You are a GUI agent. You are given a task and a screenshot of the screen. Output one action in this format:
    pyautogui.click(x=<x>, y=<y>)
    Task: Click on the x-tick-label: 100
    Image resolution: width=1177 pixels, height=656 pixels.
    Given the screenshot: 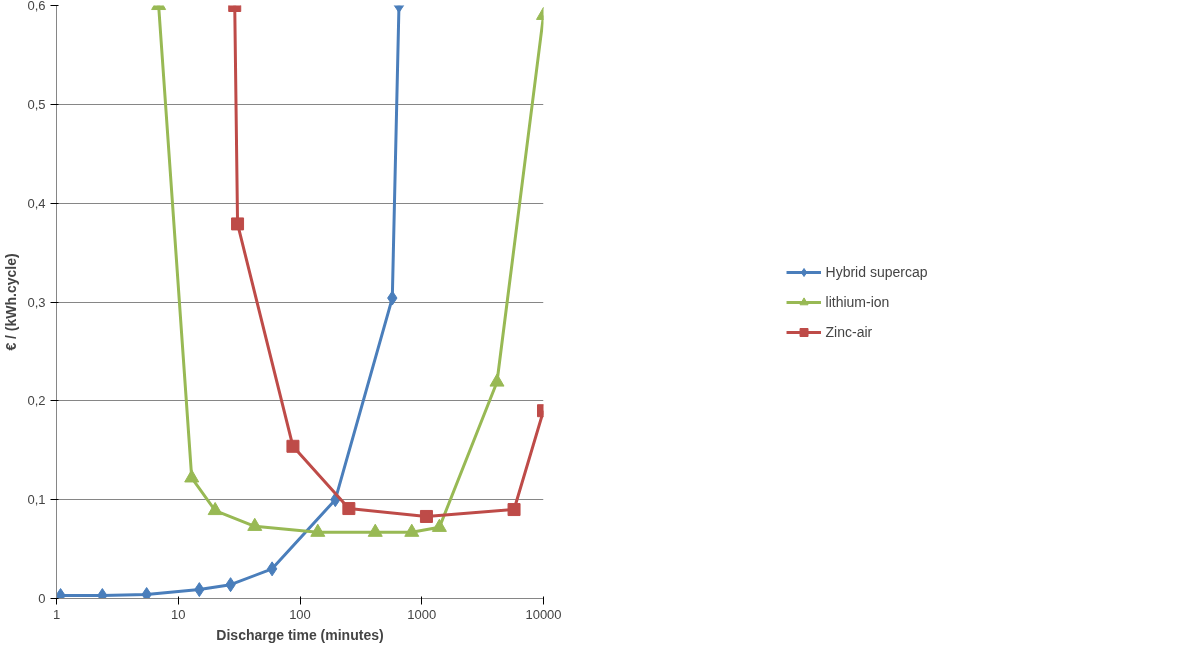 What is the action you would take?
    pyautogui.click(x=300, y=614)
    